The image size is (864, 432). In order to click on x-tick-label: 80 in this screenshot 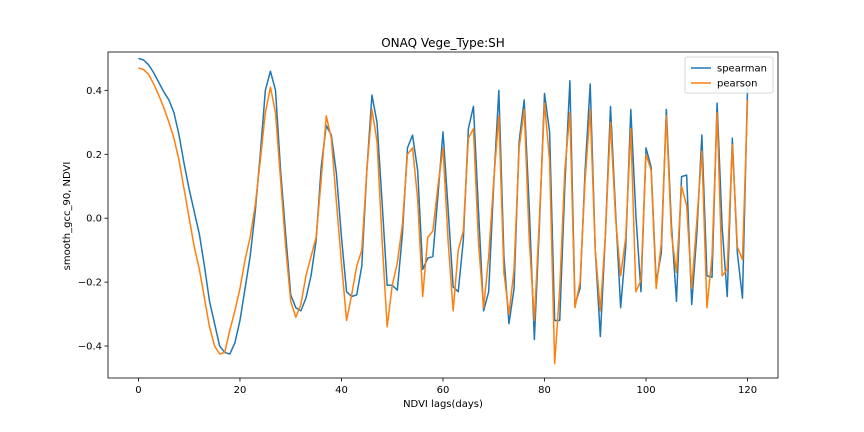, I will do `click(544, 390)`.